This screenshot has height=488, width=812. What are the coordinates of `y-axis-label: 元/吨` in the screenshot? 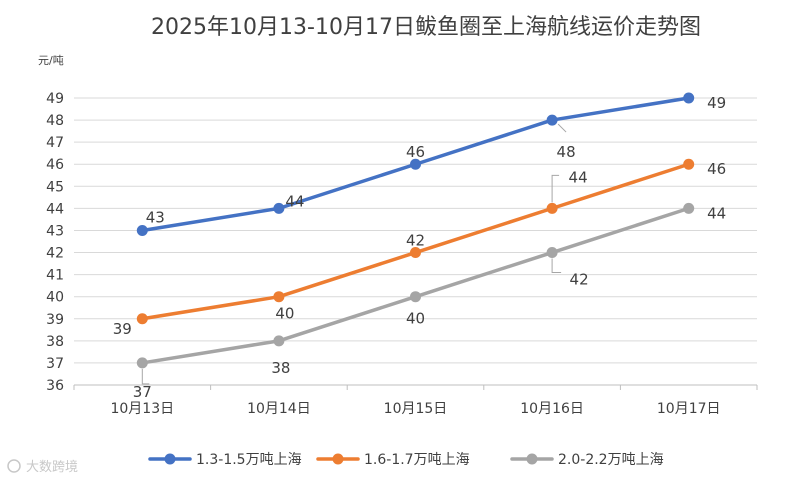 It's located at (51, 60).